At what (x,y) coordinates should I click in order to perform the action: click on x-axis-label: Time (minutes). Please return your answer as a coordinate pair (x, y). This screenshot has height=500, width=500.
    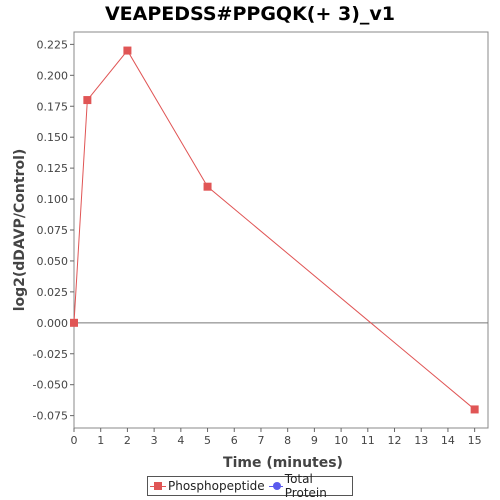
    Looking at the image, I should click on (283, 463).